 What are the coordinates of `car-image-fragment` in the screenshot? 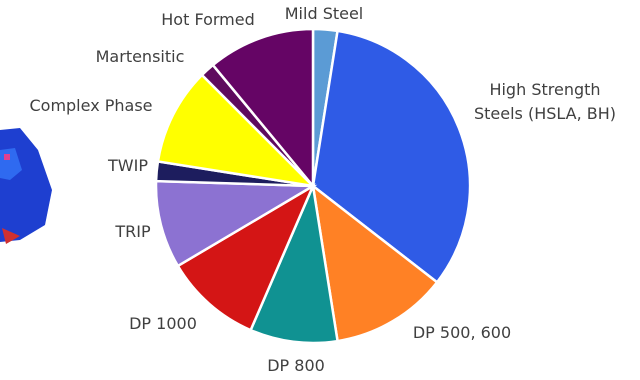 It's located at (26, 186).